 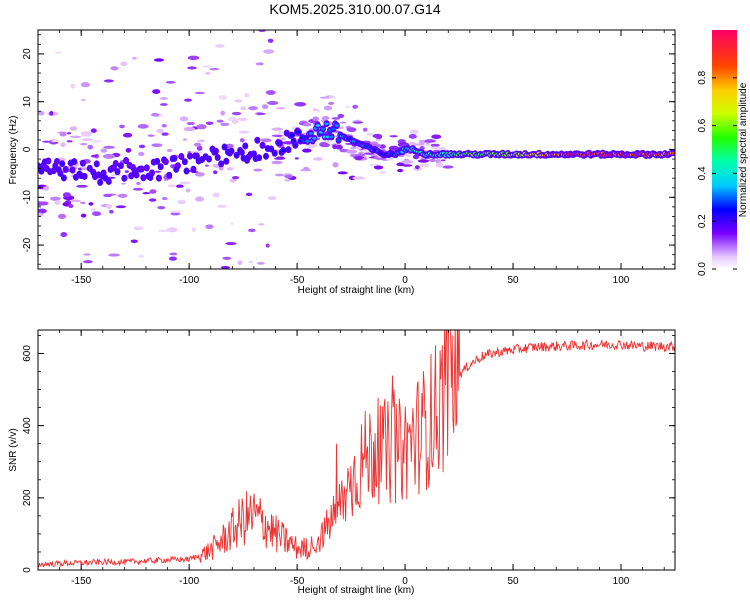 I want to click on y-tick-label: 10, so click(x=27, y=102).